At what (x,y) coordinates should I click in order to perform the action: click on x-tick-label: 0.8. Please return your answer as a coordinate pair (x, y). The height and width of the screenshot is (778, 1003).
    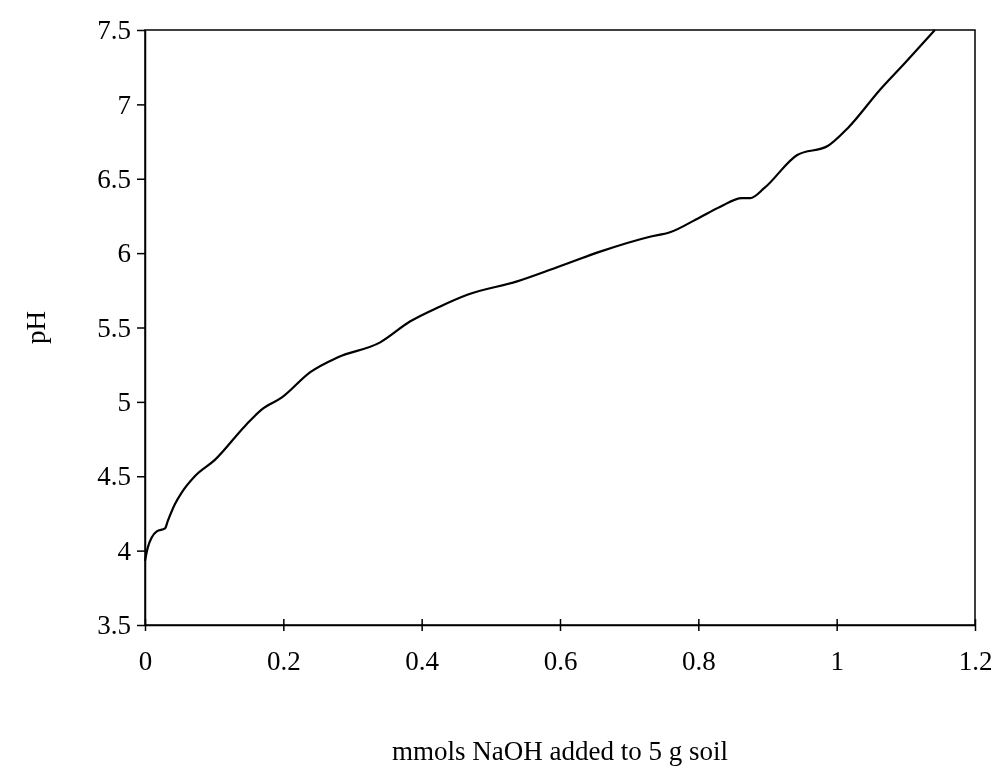
    Looking at the image, I should click on (698, 661).